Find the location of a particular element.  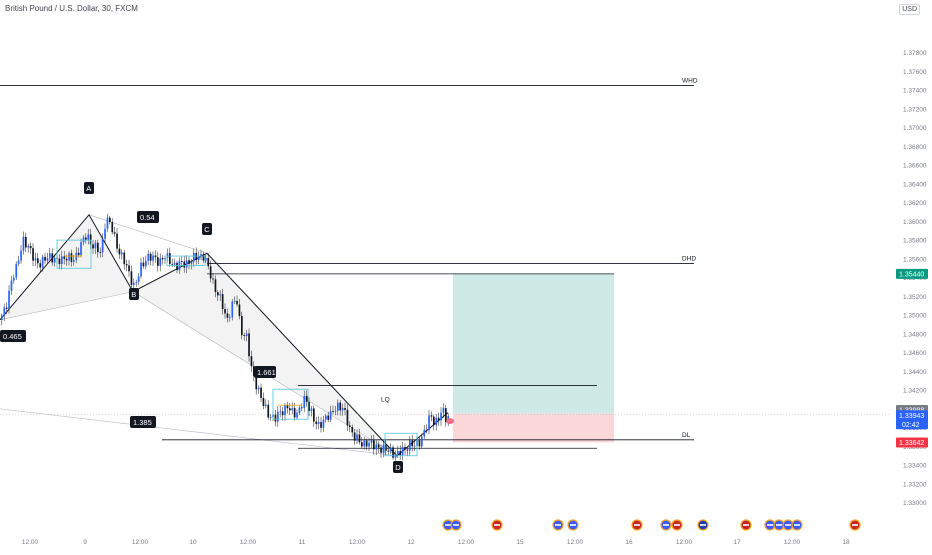

ratio-2-bg is located at coordinates (13, 336).